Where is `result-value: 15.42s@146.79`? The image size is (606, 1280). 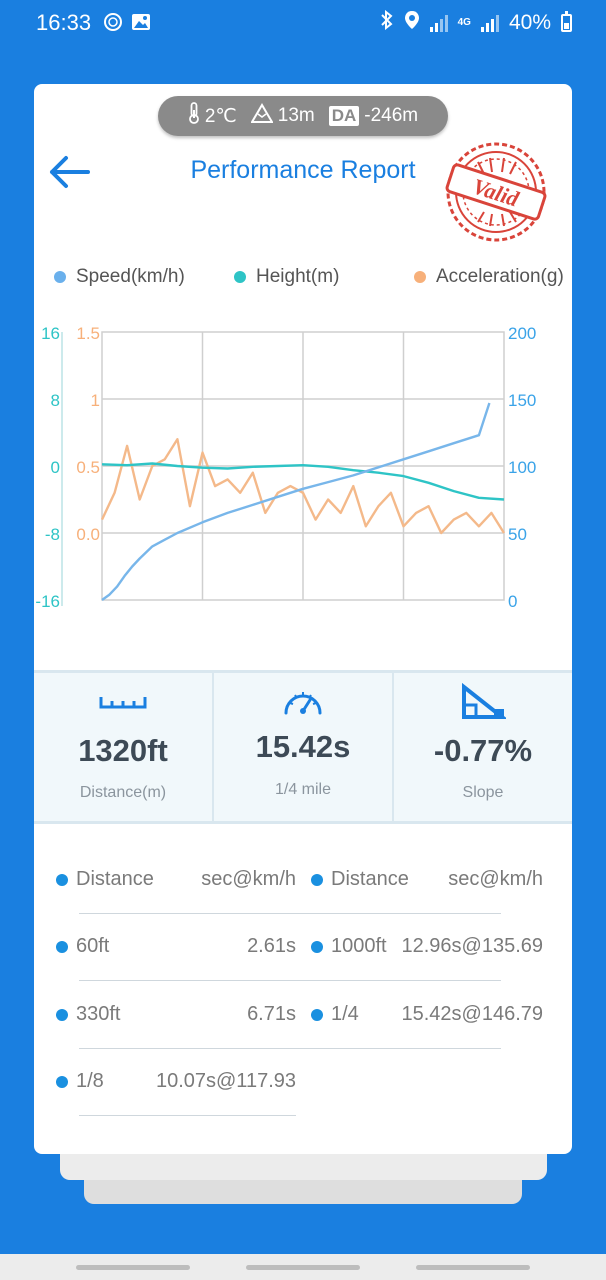 result-value: 15.42s@146.79 is located at coordinates (472, 1014).